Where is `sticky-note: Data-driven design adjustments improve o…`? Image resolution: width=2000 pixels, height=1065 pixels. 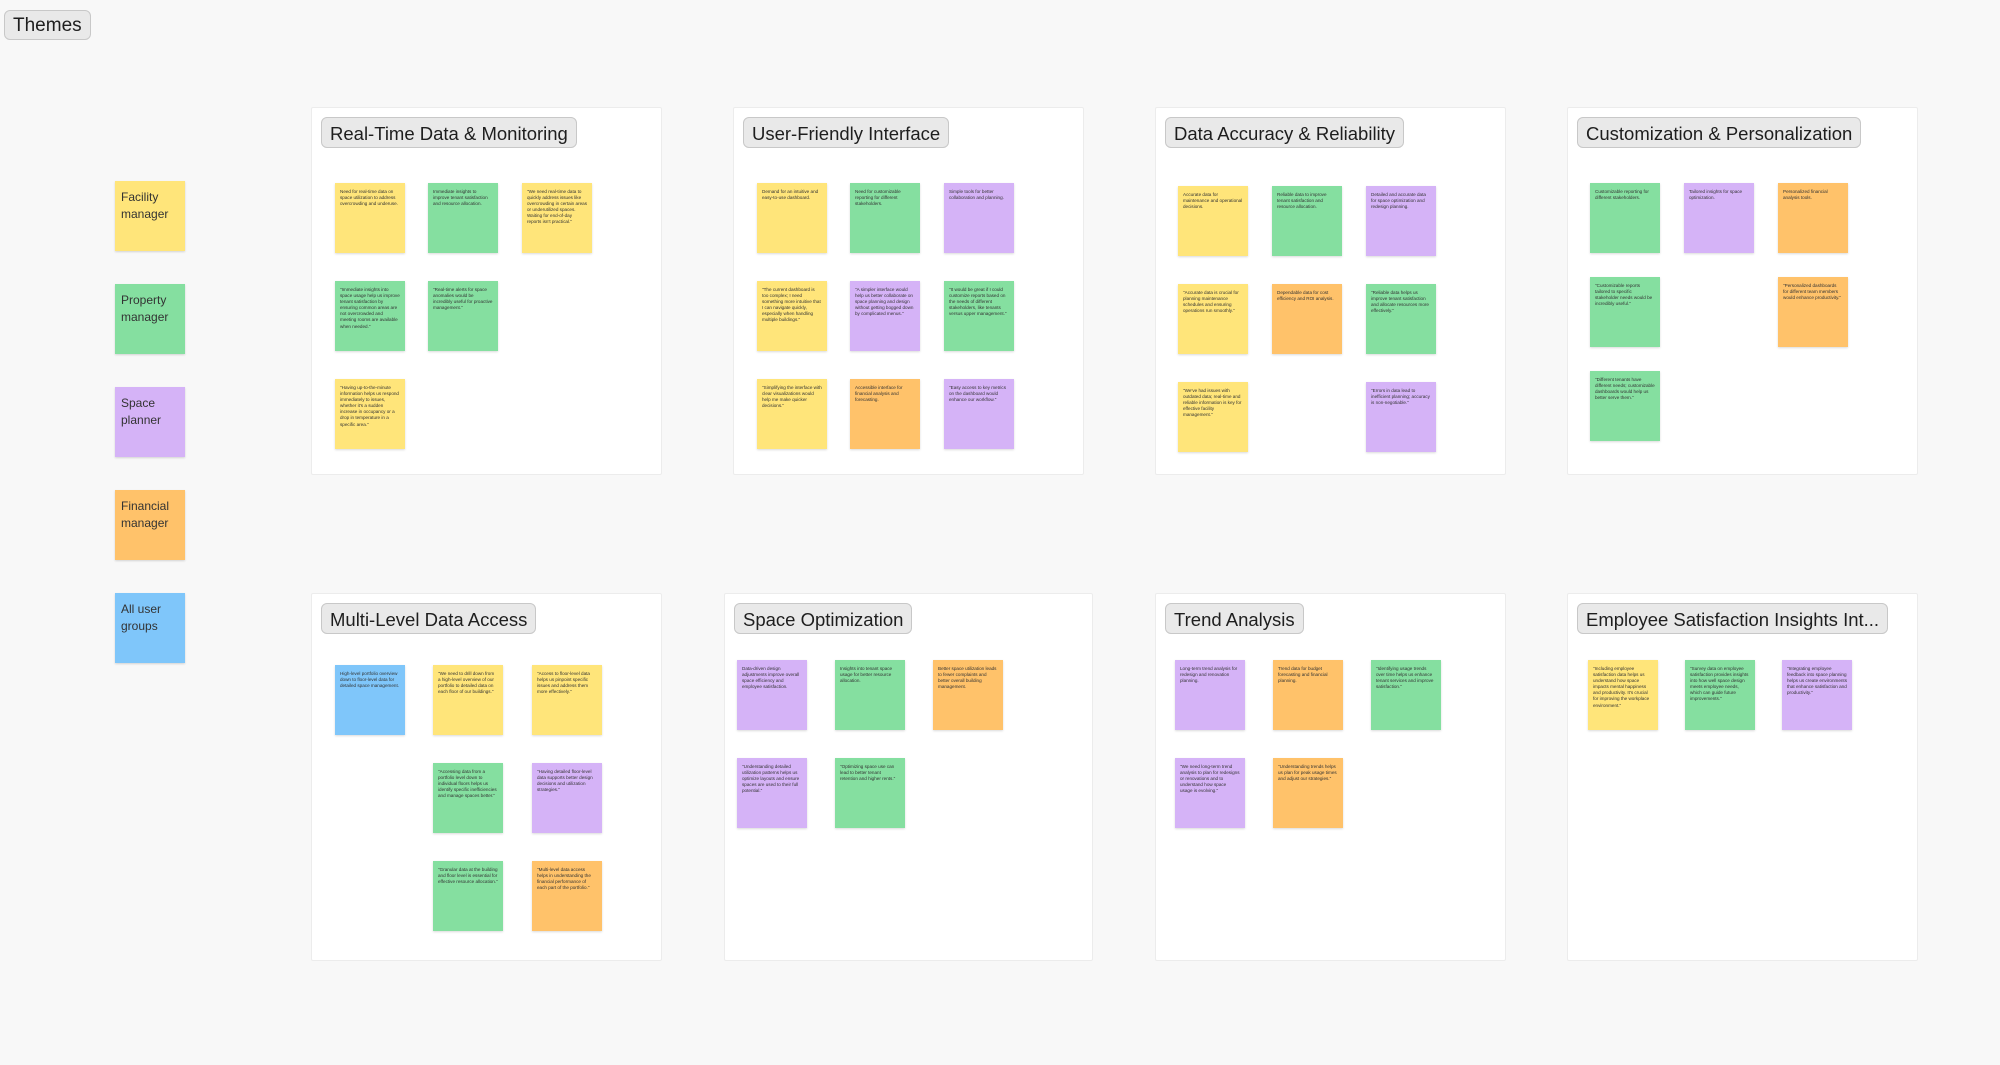
sticky-note: Data-driven design adjustments improve o… is located at coordinates (772, 695).